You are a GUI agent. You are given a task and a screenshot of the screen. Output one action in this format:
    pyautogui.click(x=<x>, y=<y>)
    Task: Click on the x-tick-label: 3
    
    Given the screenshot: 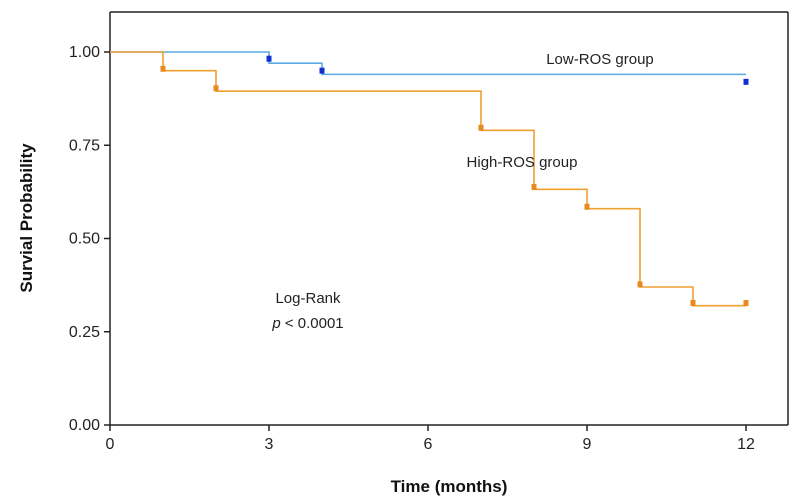 What is the action you would take?
    pyautogui.click(x=269, y=444)
    